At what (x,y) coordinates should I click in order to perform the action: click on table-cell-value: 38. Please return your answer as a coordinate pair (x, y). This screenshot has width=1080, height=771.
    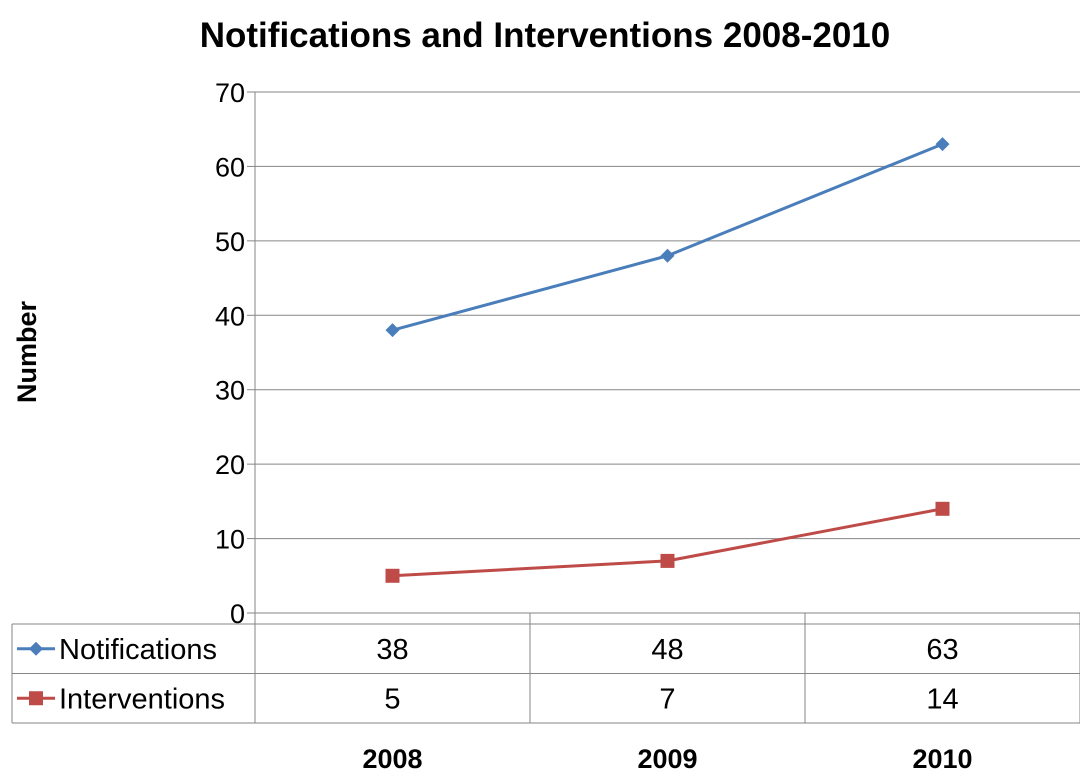
    Looking at the image, I should click on (392, 650).